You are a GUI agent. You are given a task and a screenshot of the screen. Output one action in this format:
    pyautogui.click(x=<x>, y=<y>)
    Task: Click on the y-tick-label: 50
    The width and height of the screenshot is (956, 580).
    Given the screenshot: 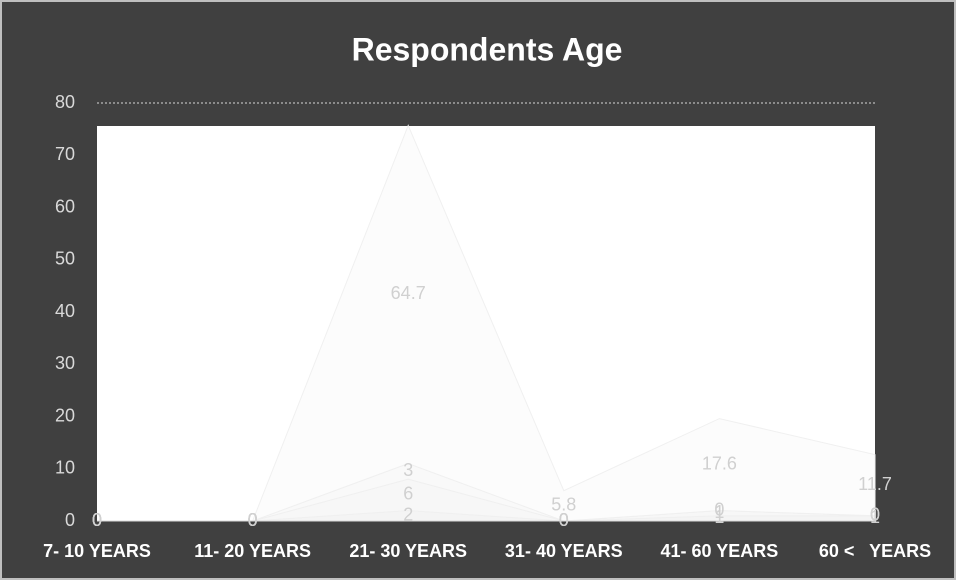 What is the action you would take?
    pyautogui.click(x=65, y=259)
    